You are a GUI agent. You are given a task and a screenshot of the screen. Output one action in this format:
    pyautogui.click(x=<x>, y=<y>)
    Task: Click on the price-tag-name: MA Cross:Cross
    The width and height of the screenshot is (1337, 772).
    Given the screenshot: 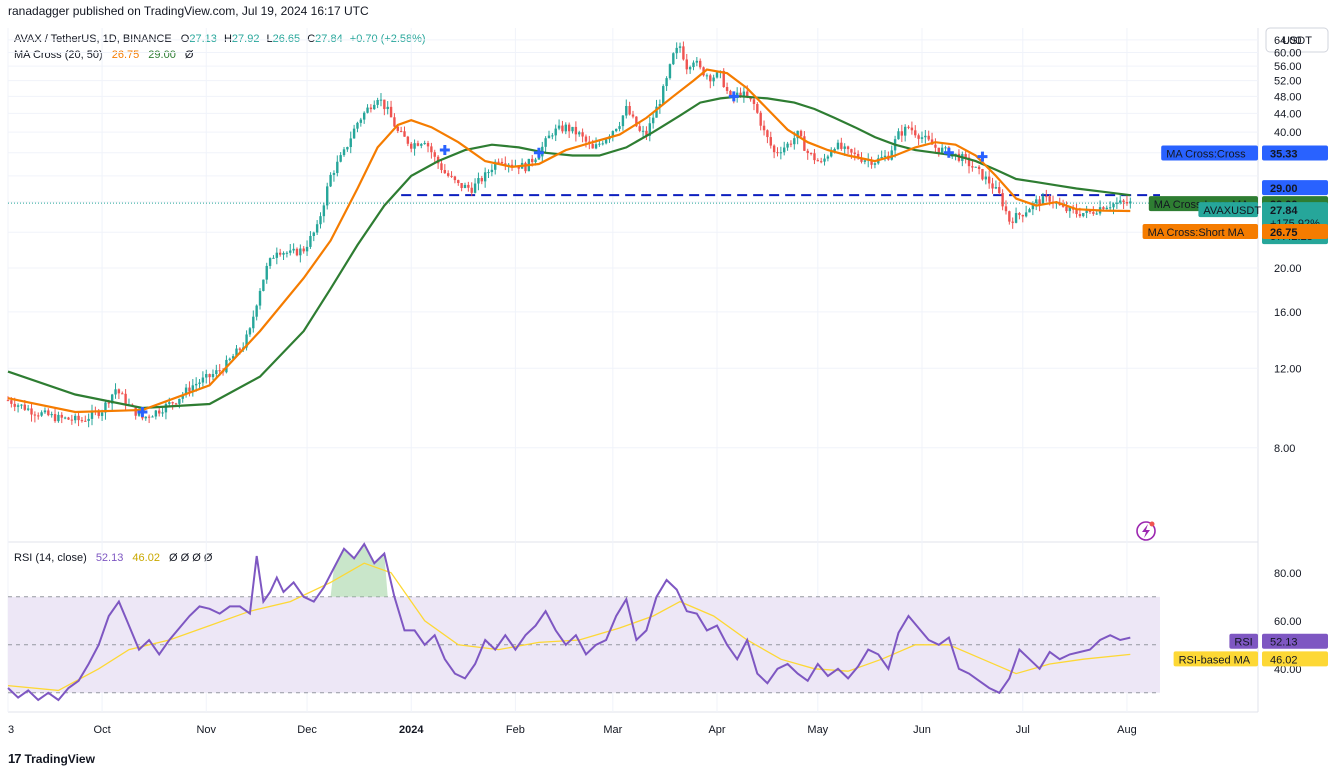 What is the action you would take?
    pyautogui.click(x=1206, y=154)
    